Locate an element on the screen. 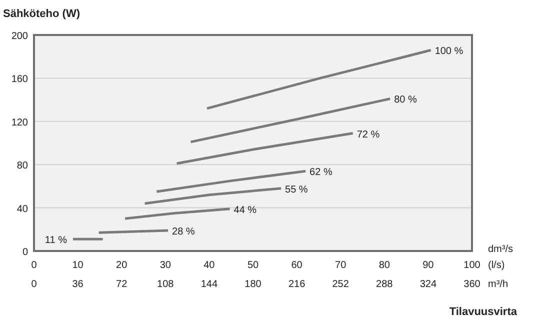 Image resolution: width=547 pixels, height=331 pixels. x2-tick-label: 288 is located at coordinates (385, 284).